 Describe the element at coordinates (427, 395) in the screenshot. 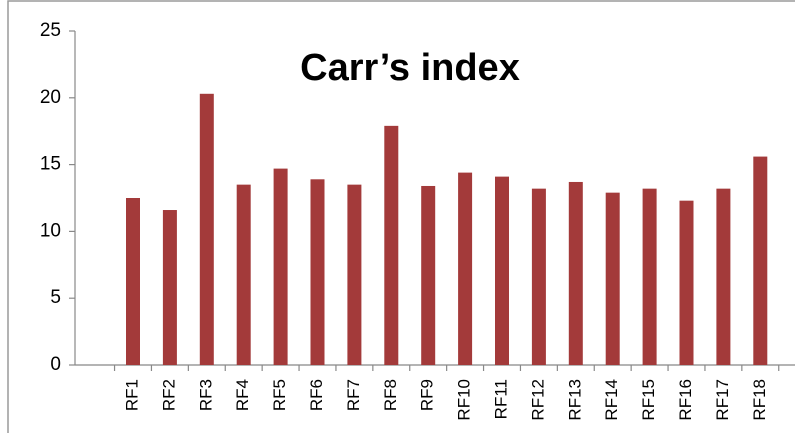

I see `x-tick-label: RF9` at that location.